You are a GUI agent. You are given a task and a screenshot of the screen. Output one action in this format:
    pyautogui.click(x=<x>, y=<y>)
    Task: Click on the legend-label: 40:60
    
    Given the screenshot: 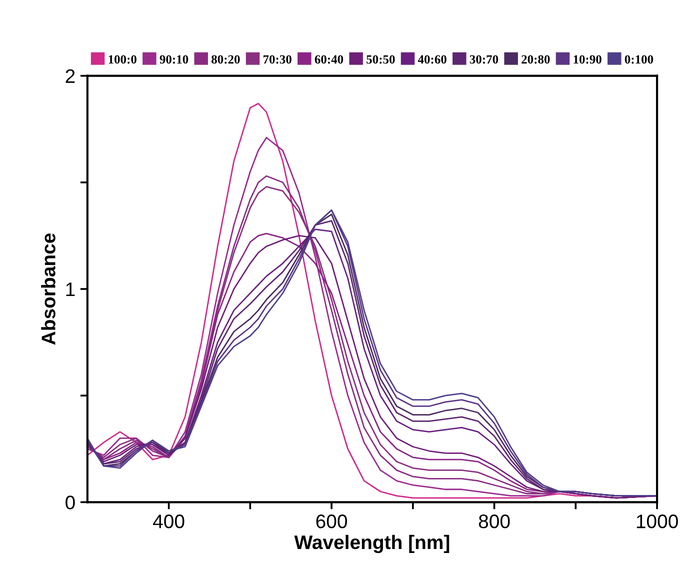 What is the action you would take?
    pyautogui.click(x=432, y=59)
    